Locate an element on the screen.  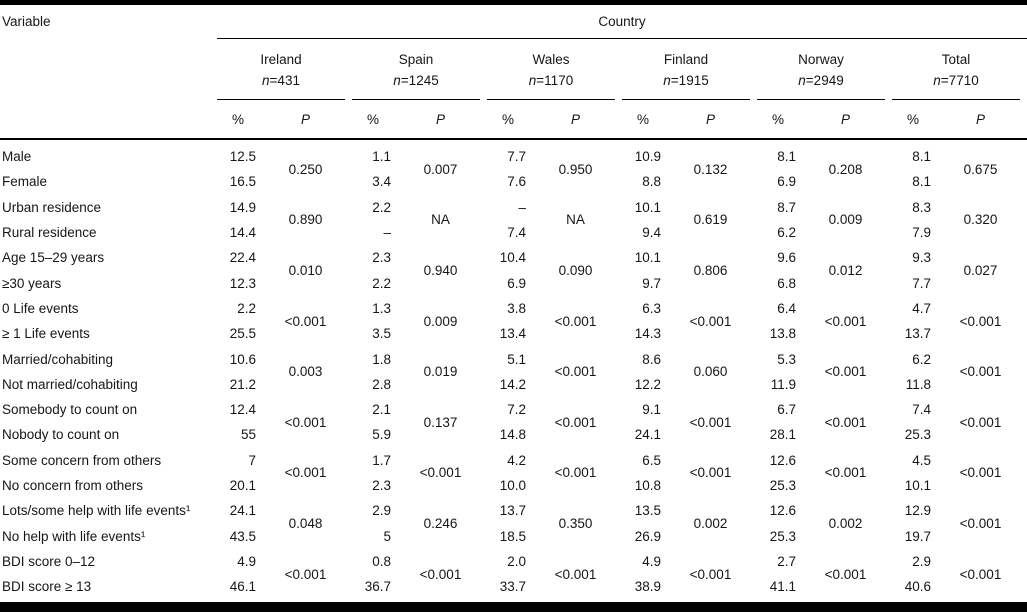
pct-cell: 6.2 11.8 is located at coordinates (913, 371).